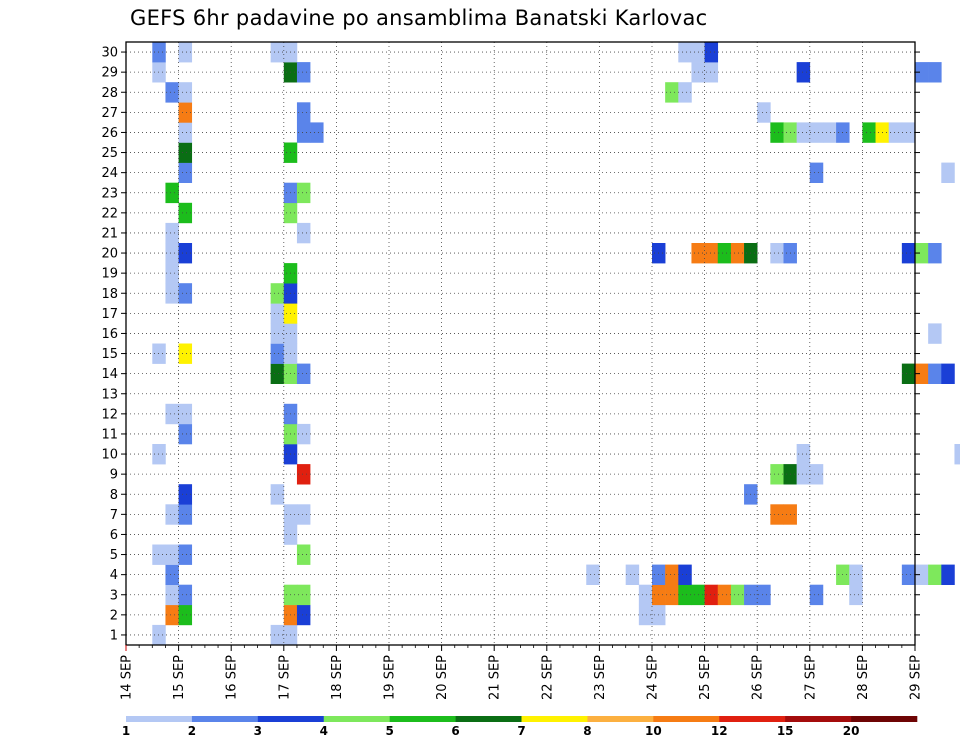 The width and height of the screenshot is (960, 742). What do you see at coordinates (109, 354) in the screenshot?
I see `y-tick-label: 15` at bounding box center [109, 354].